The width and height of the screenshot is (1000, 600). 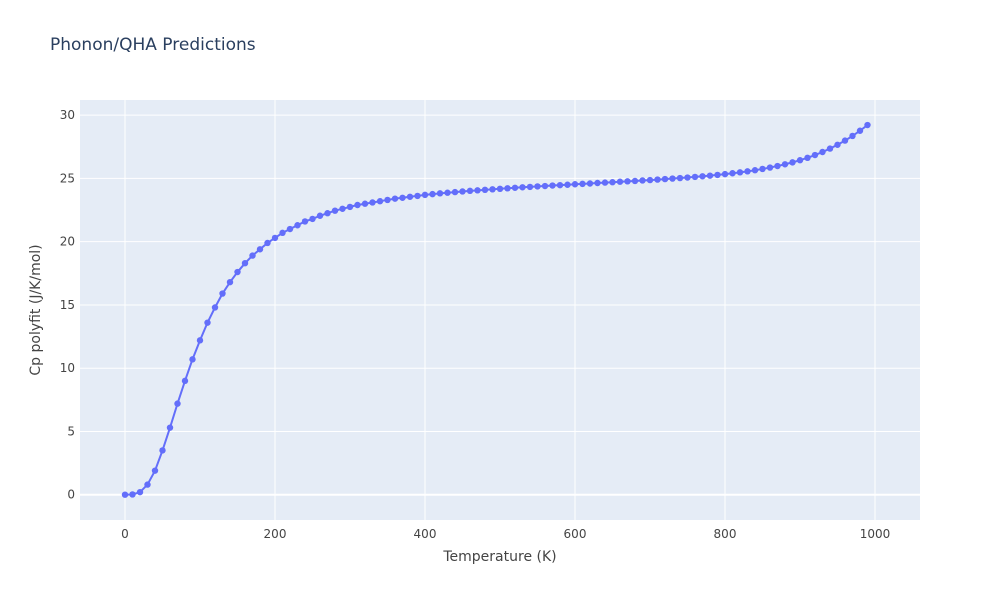 What do you see at coordinates (275, 534) in the screenshot?
I see `x-tick-label: 200` at bounding box center [275, 534].